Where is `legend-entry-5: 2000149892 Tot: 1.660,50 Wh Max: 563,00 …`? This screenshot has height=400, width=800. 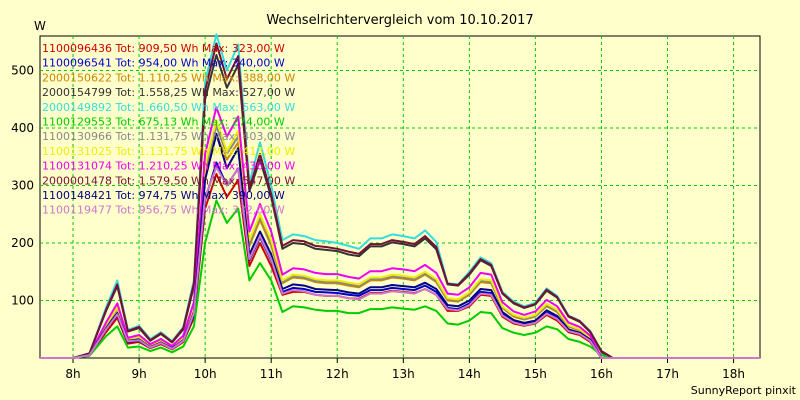 legend-entry-5: 2000149892 Tot: 1.660,50 Wh Max: 563,00 … is located at coordinates (168, 107).